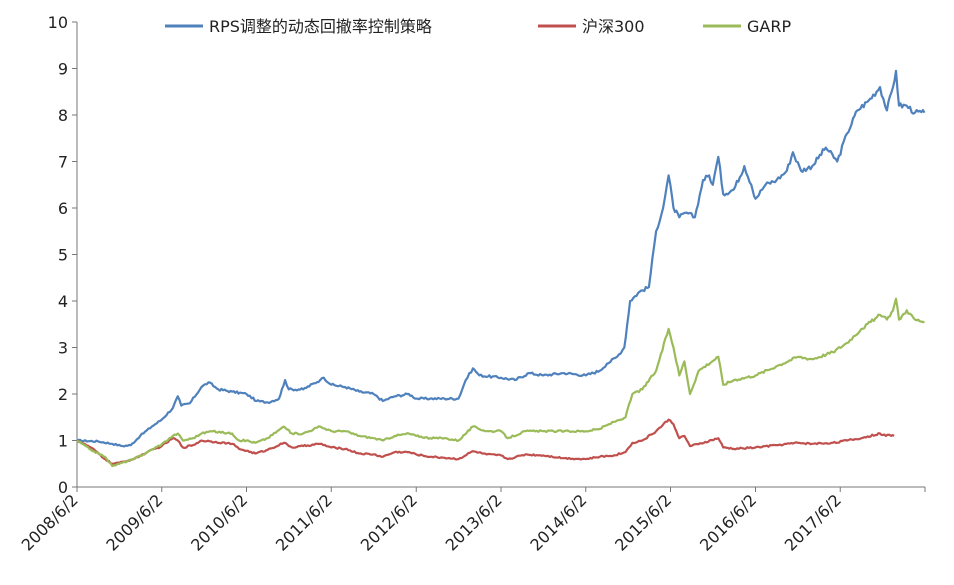 The width and height of the screenshot is (954, 585). I want to click on y-tick-label: 10, so click(58, 22).